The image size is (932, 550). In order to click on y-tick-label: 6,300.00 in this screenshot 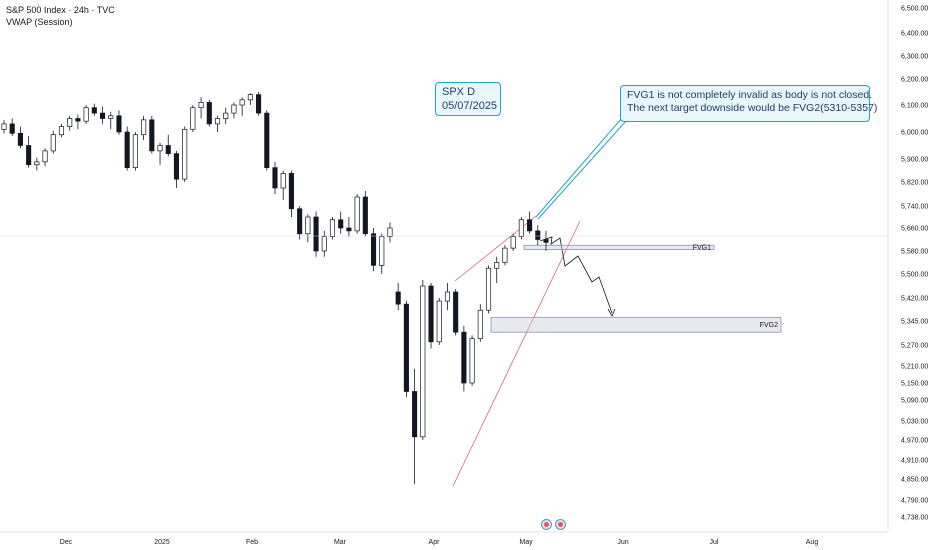, I will do `click(914, 57)`.